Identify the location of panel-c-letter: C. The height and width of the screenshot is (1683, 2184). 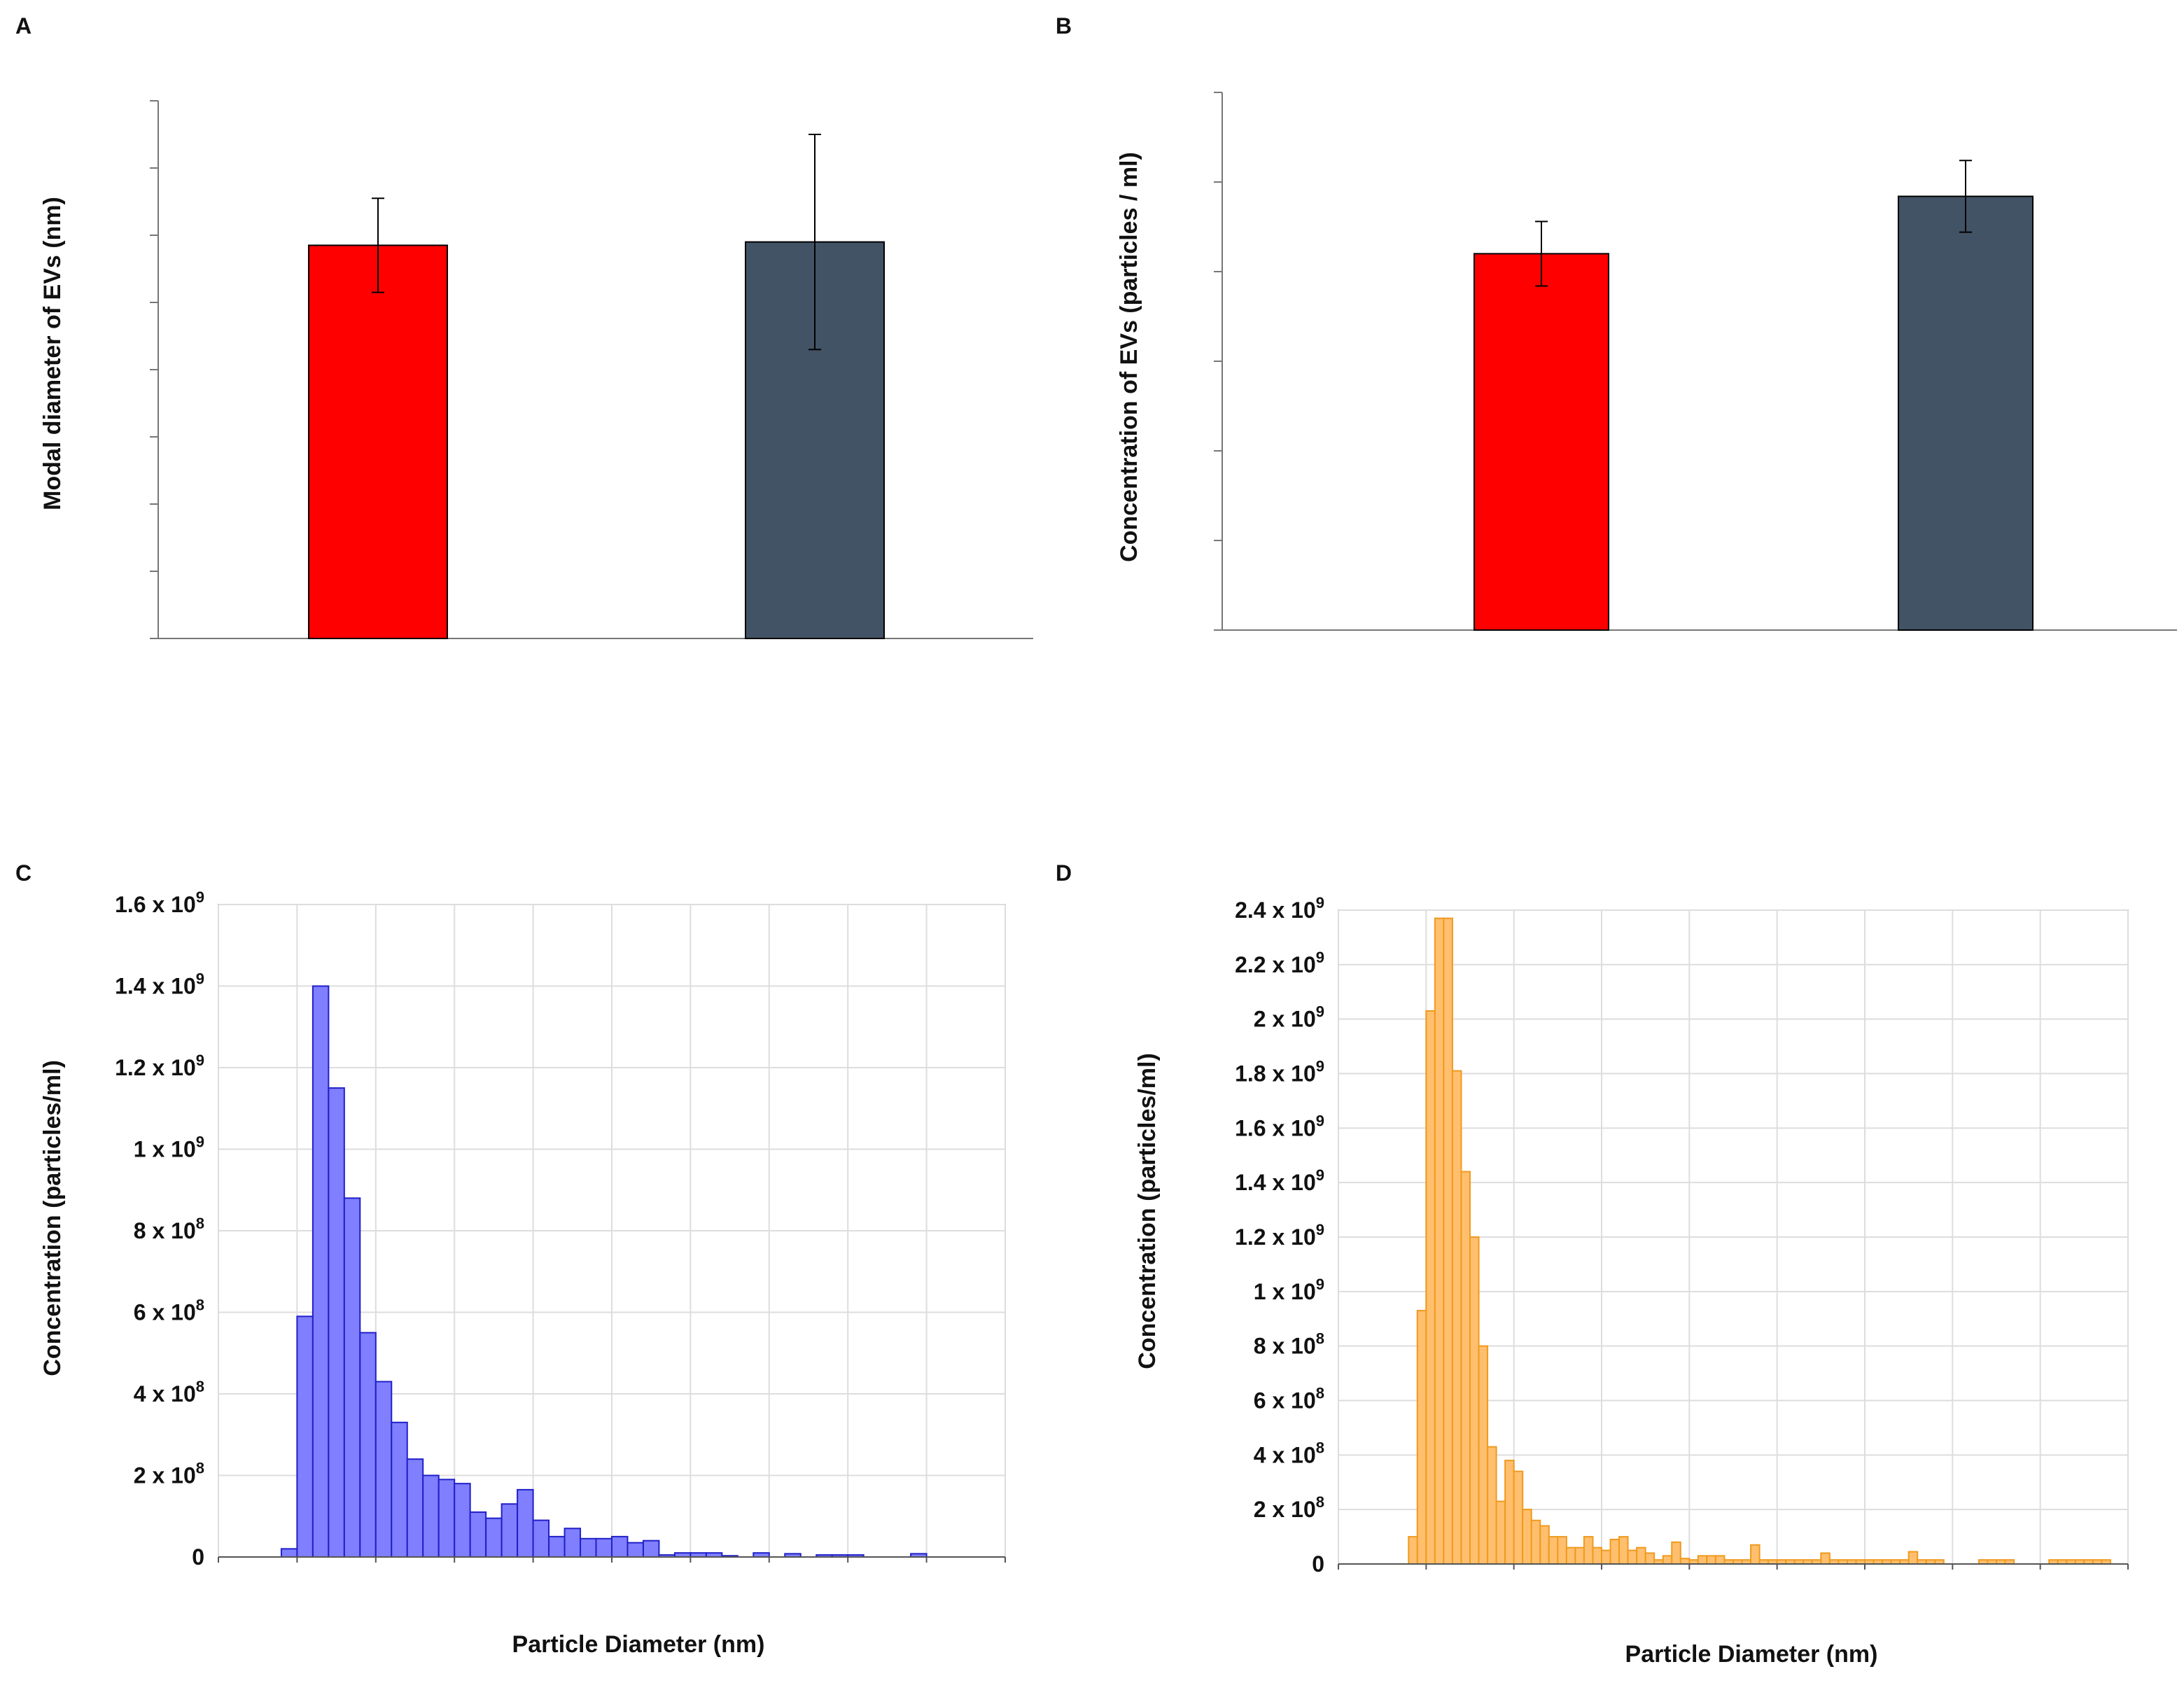
(23, 873).